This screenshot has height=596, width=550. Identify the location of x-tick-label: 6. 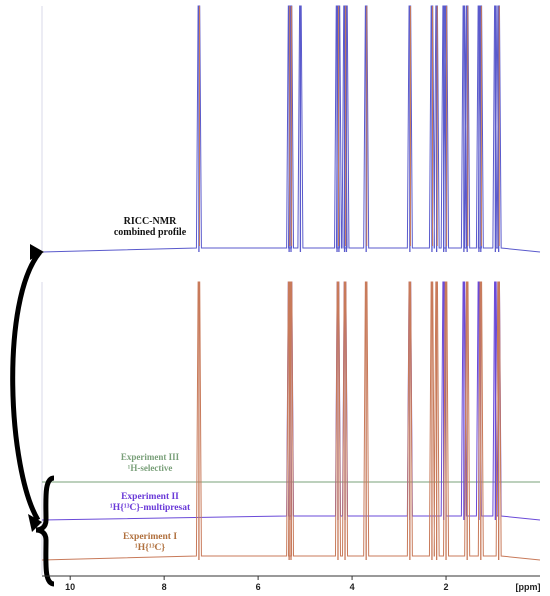
(258, 587).